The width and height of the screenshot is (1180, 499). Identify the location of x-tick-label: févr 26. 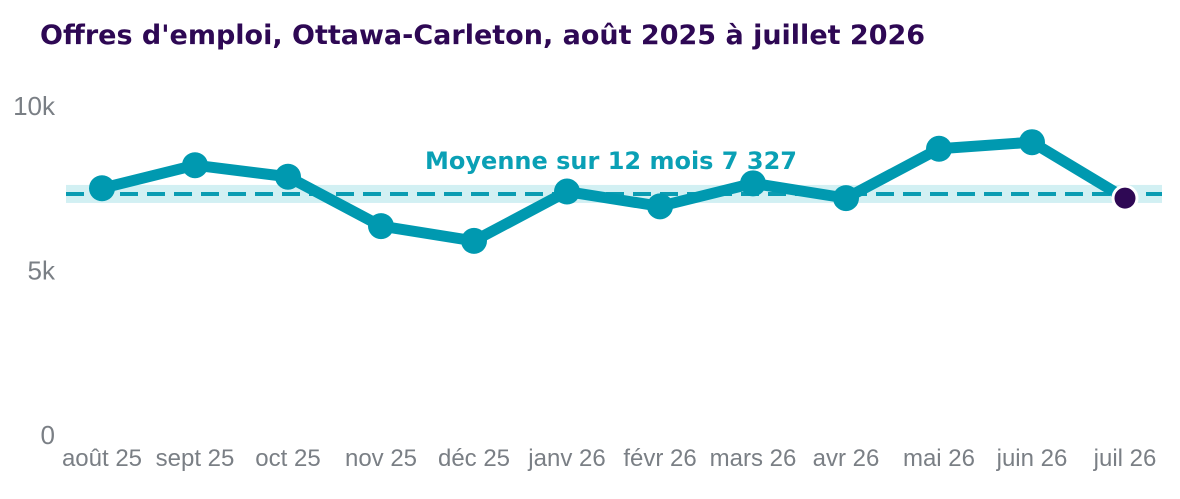
(659, 458).